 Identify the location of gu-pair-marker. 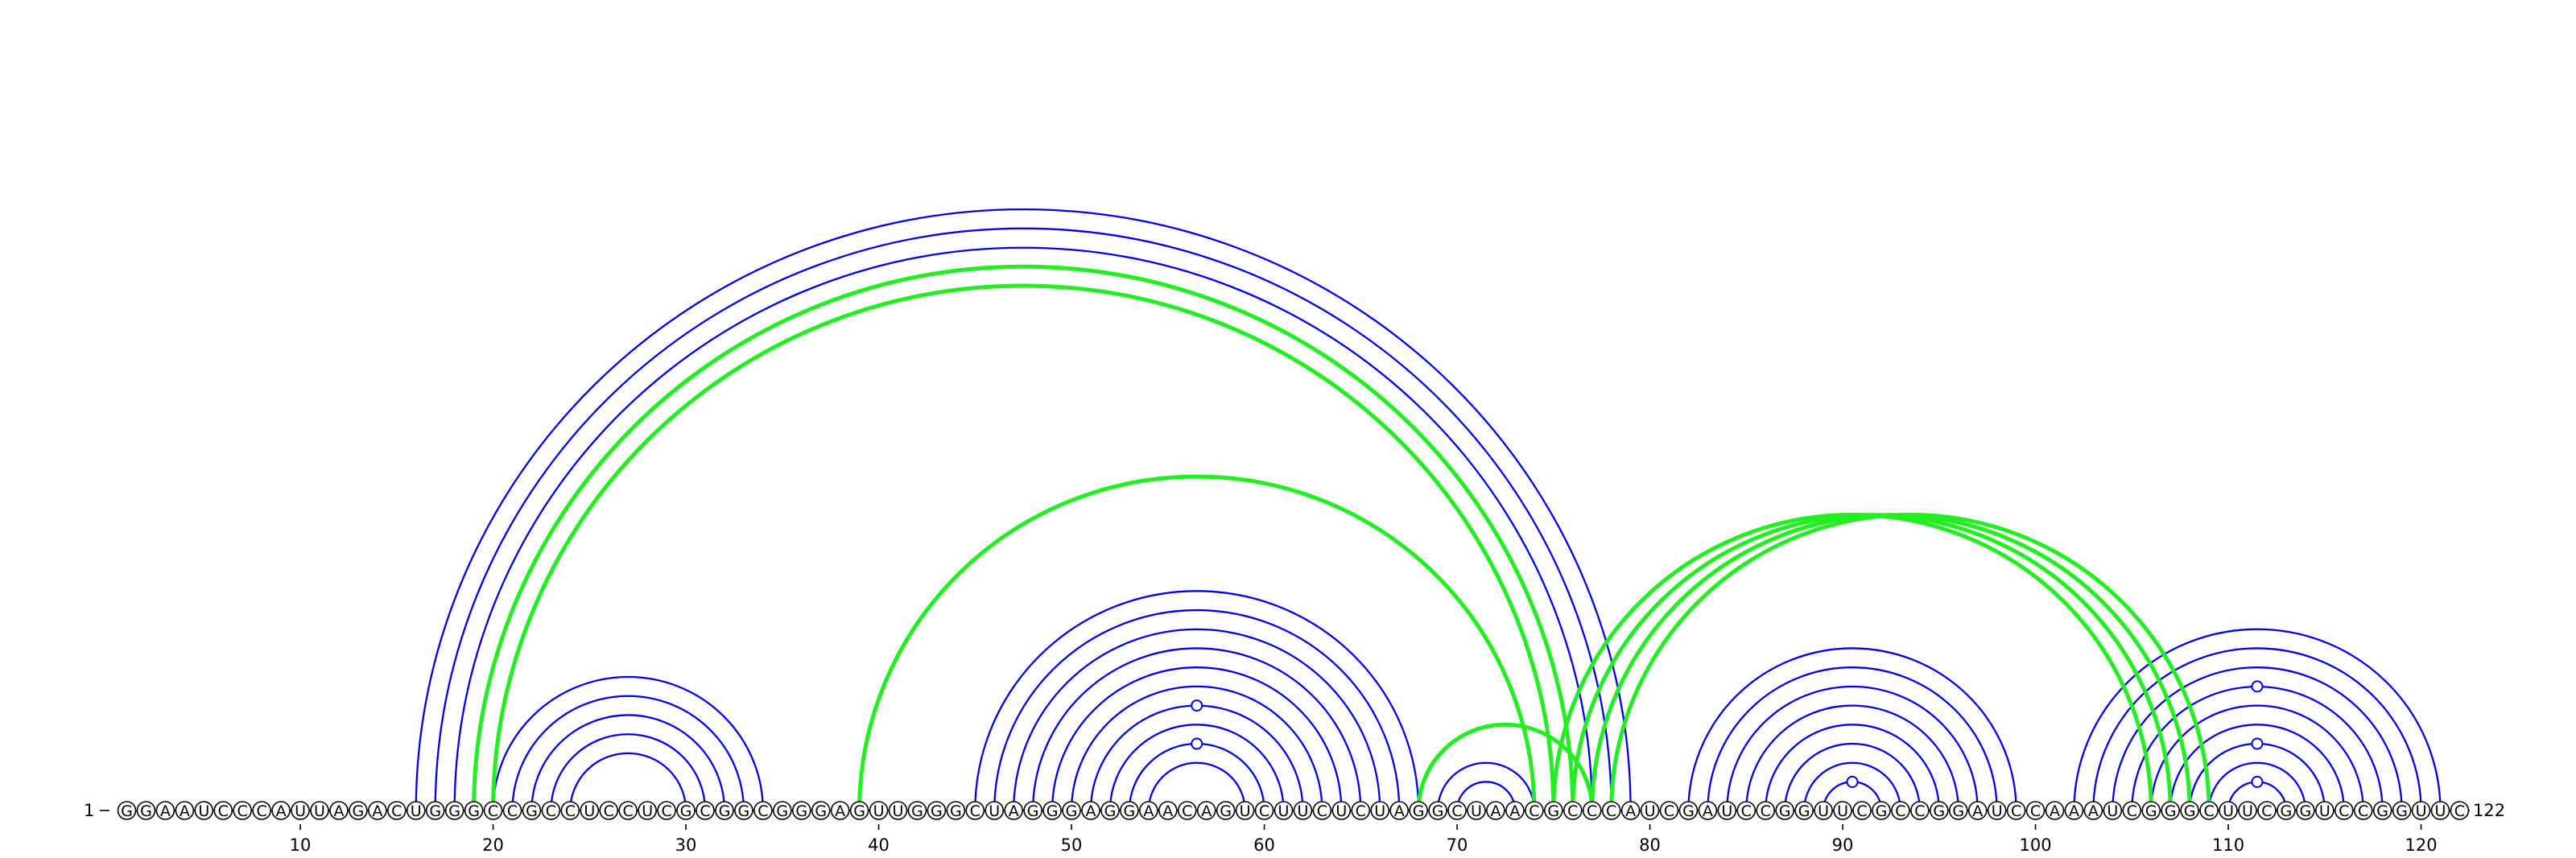
(2257, 686).